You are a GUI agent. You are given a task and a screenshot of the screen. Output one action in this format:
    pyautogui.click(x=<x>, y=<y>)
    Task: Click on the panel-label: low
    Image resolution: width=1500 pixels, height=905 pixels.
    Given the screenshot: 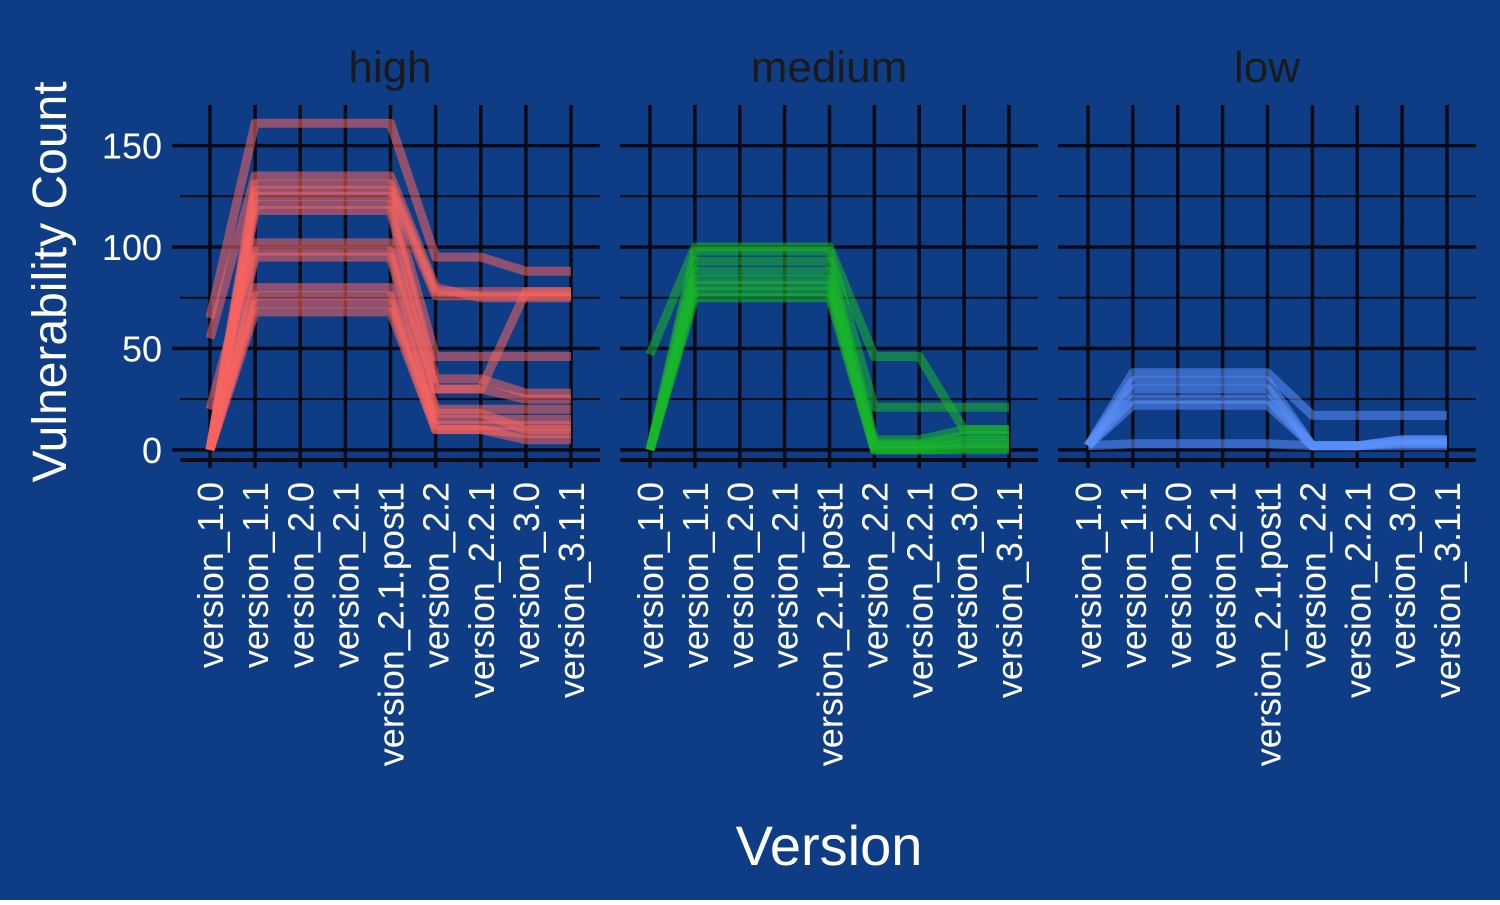 What is the action you would take?
    pyautogui.click(x=1267, y=67)
    